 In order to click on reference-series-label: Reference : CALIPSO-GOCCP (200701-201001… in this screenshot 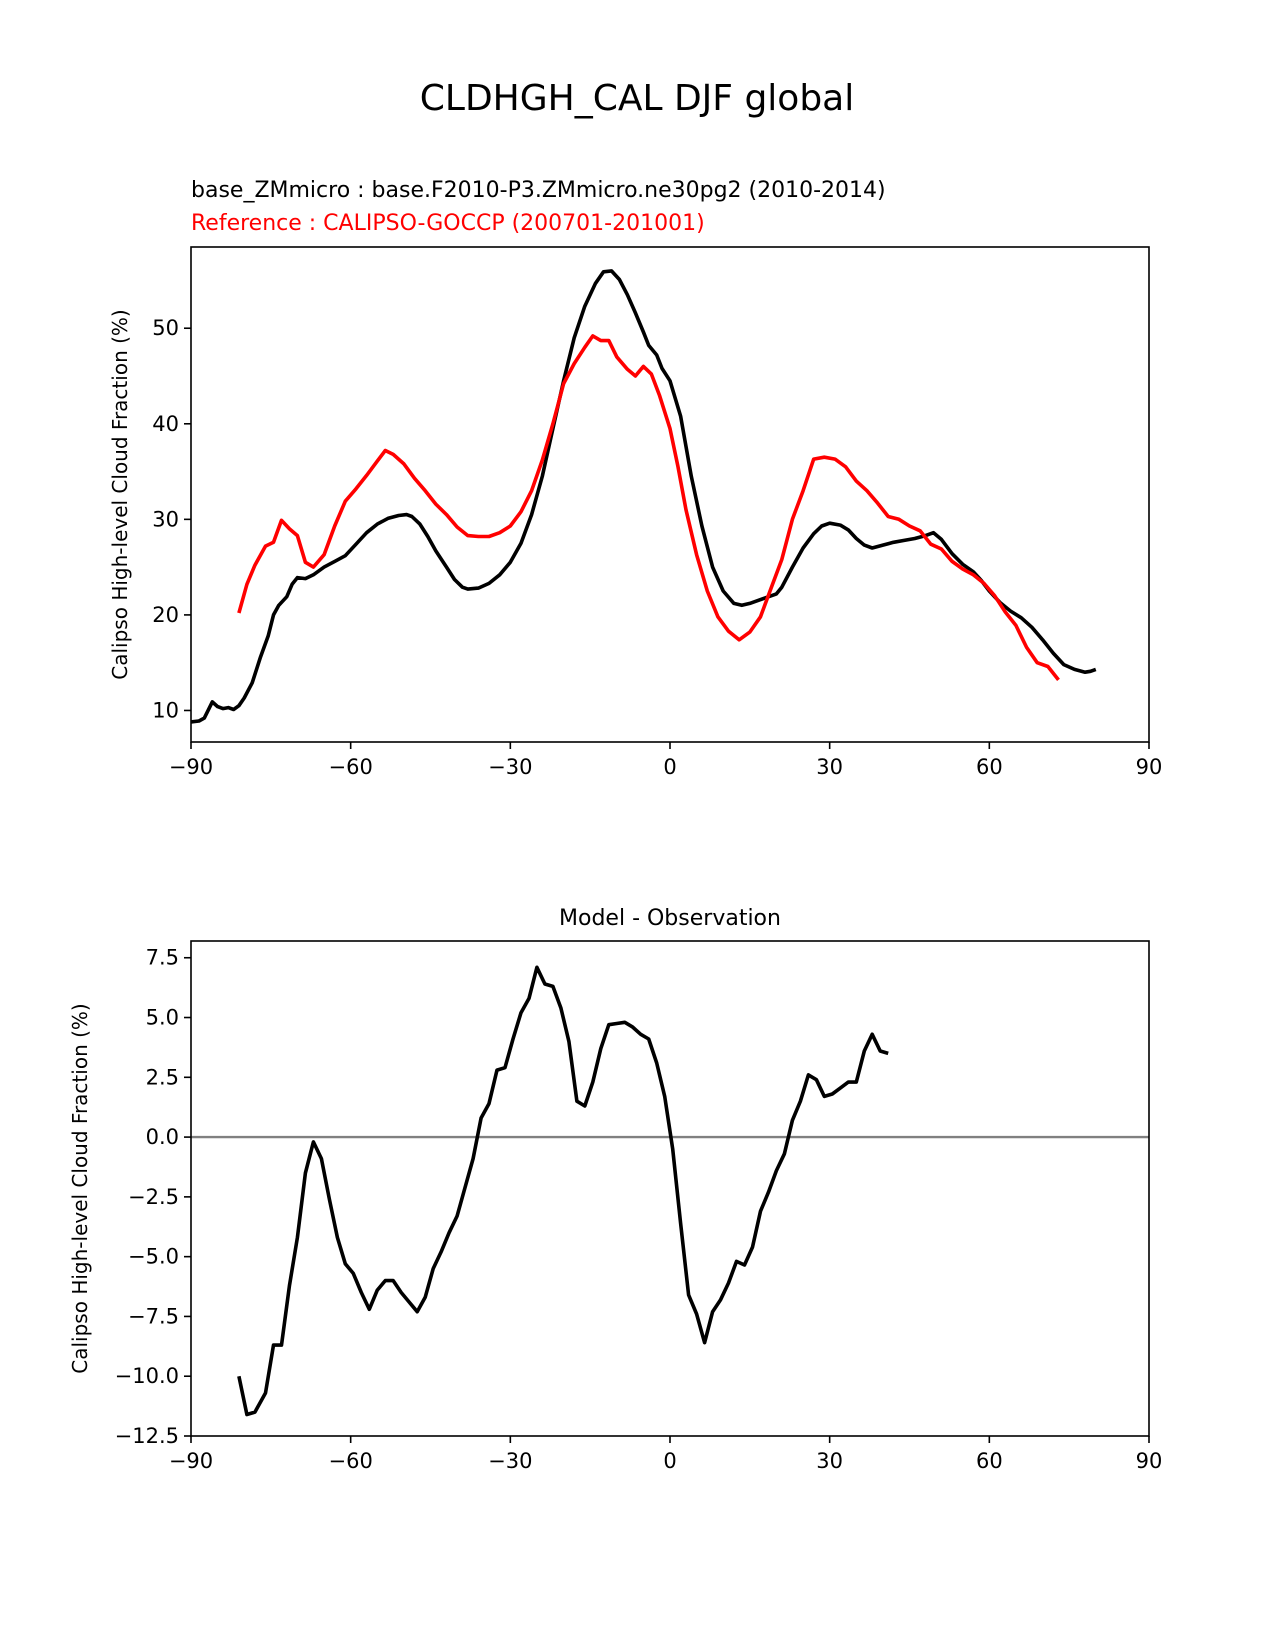, I will do `click(448, 223)`.